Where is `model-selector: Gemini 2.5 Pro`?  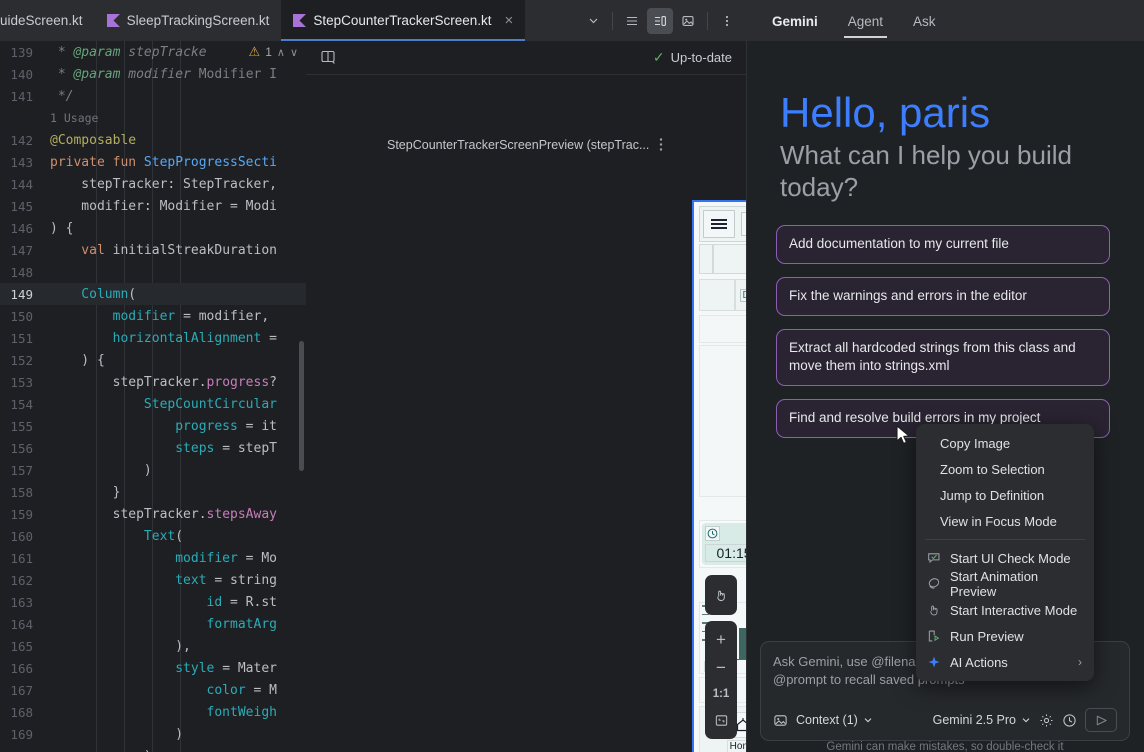 model-selector: Gemini 2.5 Pro is located at coordinates (982, 720).